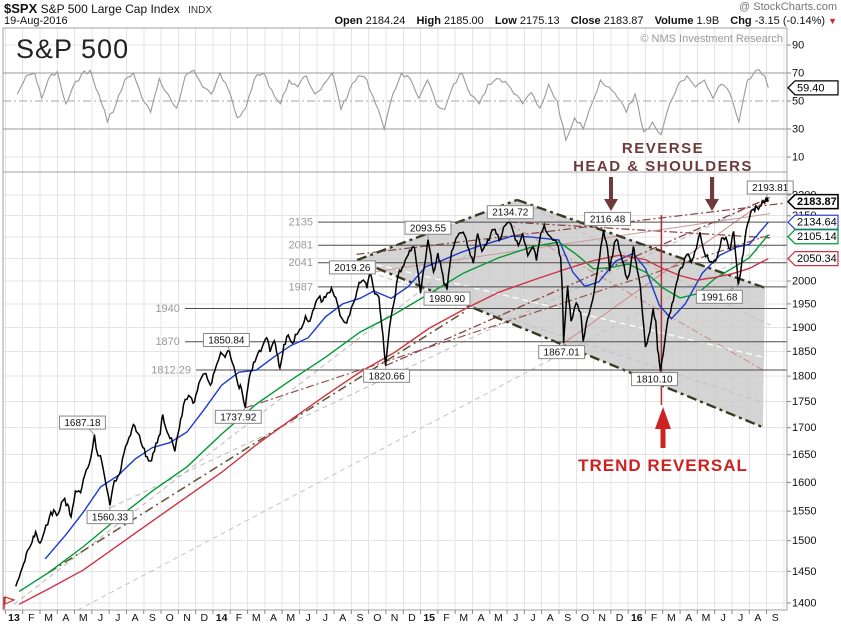  Describe the element at coordinates (428, 21) in the screenshot. I see `high-label: High` at that location.